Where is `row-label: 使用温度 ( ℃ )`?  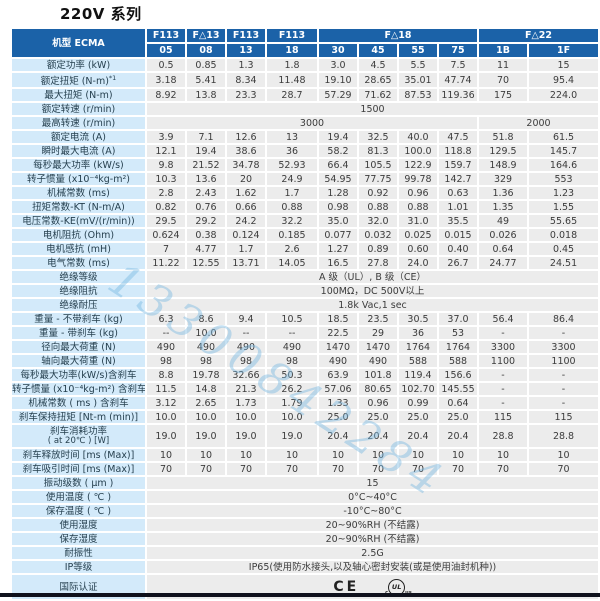
row-label: 使用温度 ( ℃ ) is located at coordinates (78, 497).